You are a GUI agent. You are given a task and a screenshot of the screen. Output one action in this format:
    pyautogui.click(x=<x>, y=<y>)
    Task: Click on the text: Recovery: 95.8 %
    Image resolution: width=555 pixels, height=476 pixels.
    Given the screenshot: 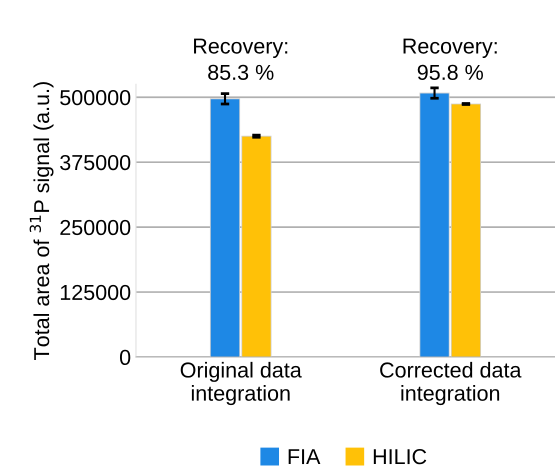 What is the action you would take?
    pyautogui.click(x=450, y=59)
    